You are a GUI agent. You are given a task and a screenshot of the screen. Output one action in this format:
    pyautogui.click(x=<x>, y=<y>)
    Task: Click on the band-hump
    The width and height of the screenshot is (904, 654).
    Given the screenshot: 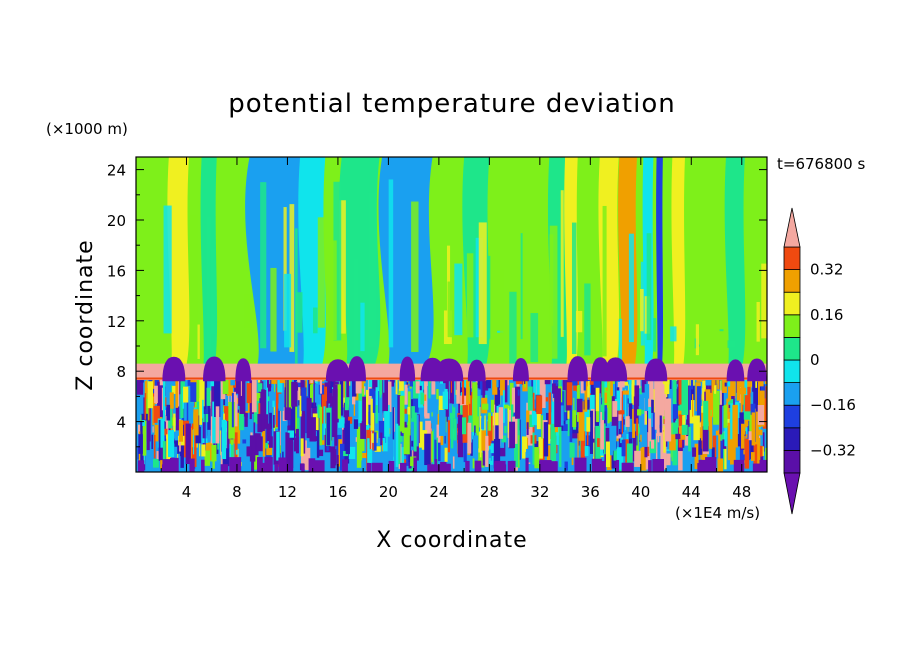 What is the action you would take?
    pyautogui.click(x=757, y=370)
    